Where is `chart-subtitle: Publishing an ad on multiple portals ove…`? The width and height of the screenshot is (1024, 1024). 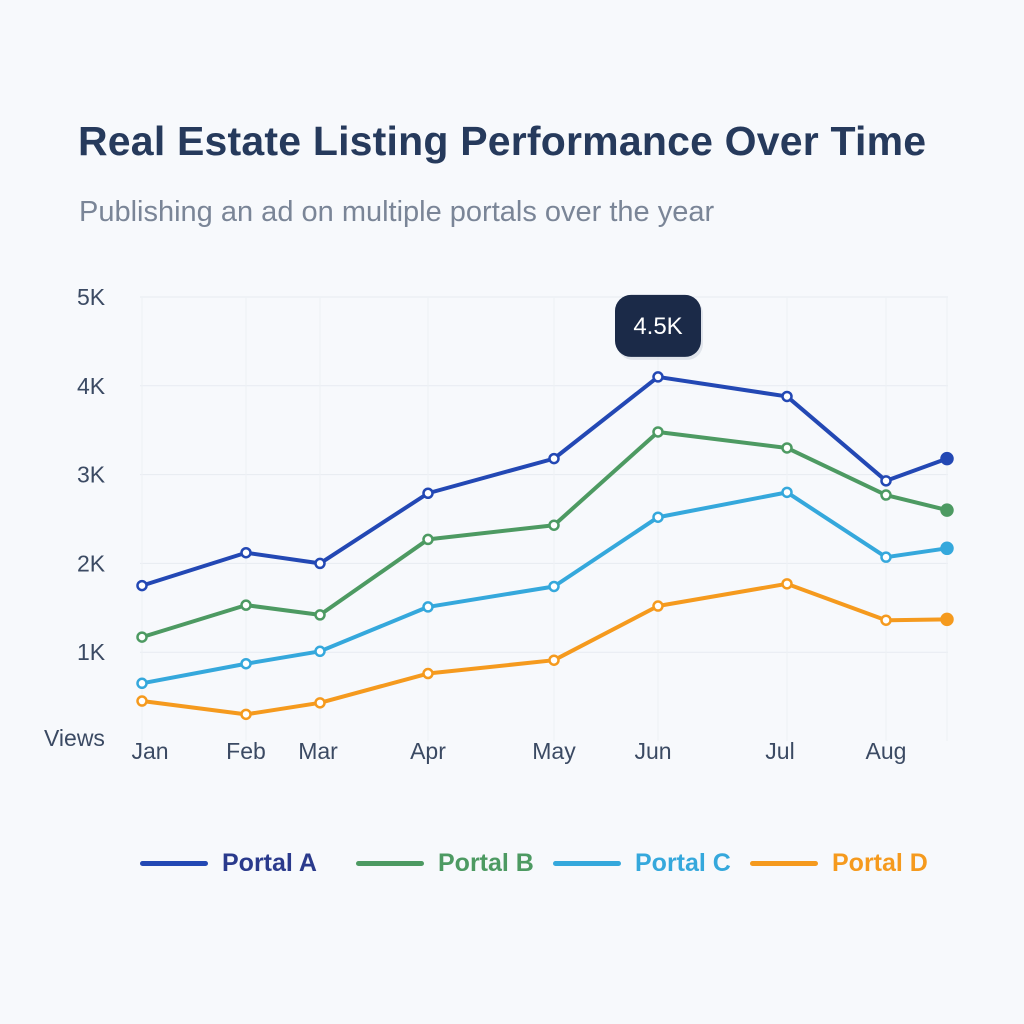
chart-subtitle: Publishing an ad on multiple portals ove… is located at coordinates (397, 212).